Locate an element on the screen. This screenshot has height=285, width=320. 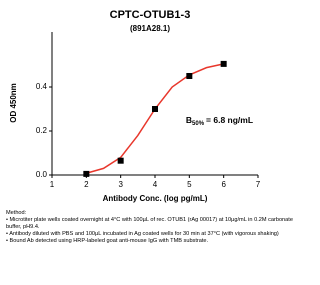
x-tick-label: 1 is located at coordinates (52, 184).